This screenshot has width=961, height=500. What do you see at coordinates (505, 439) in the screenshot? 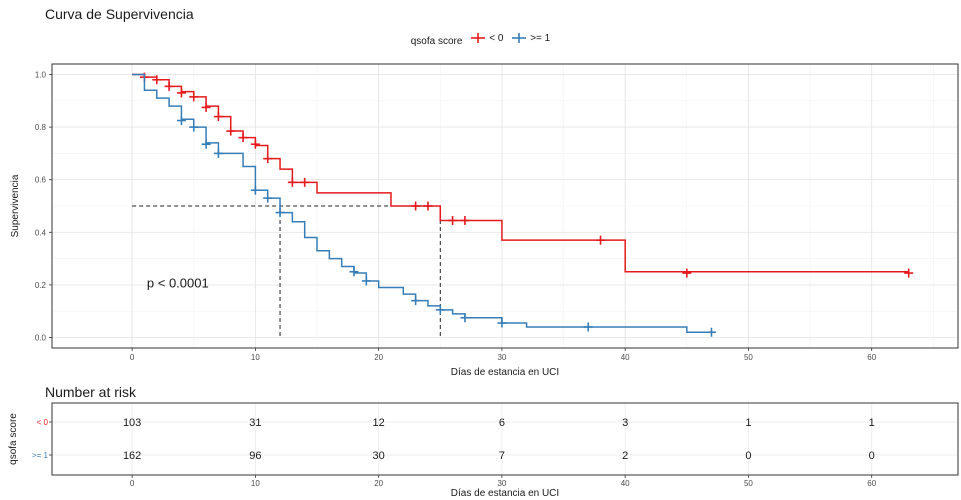
I see `risk-table-border` at bounding box center [505, 439].